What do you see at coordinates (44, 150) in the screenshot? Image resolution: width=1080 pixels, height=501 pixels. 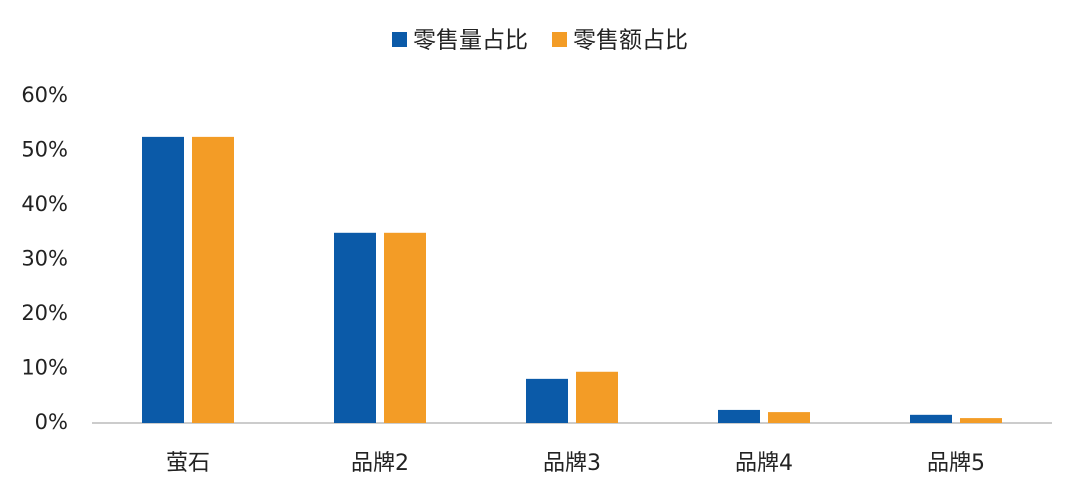 I see `y-tick-label: 50%` at bounding box center [44, 150].